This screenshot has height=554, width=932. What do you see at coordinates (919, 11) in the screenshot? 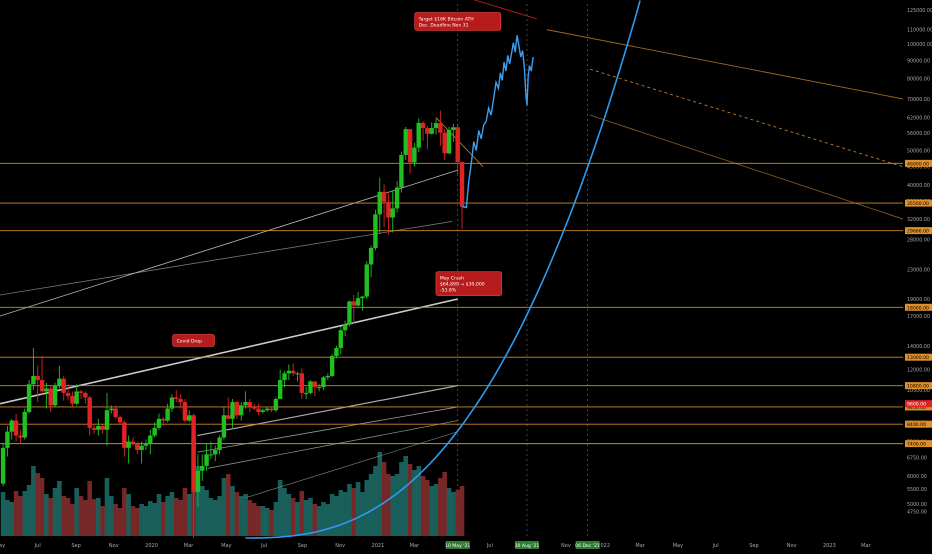
I see `y-tick-label: 125000.00` at bounding box center [919, 11].